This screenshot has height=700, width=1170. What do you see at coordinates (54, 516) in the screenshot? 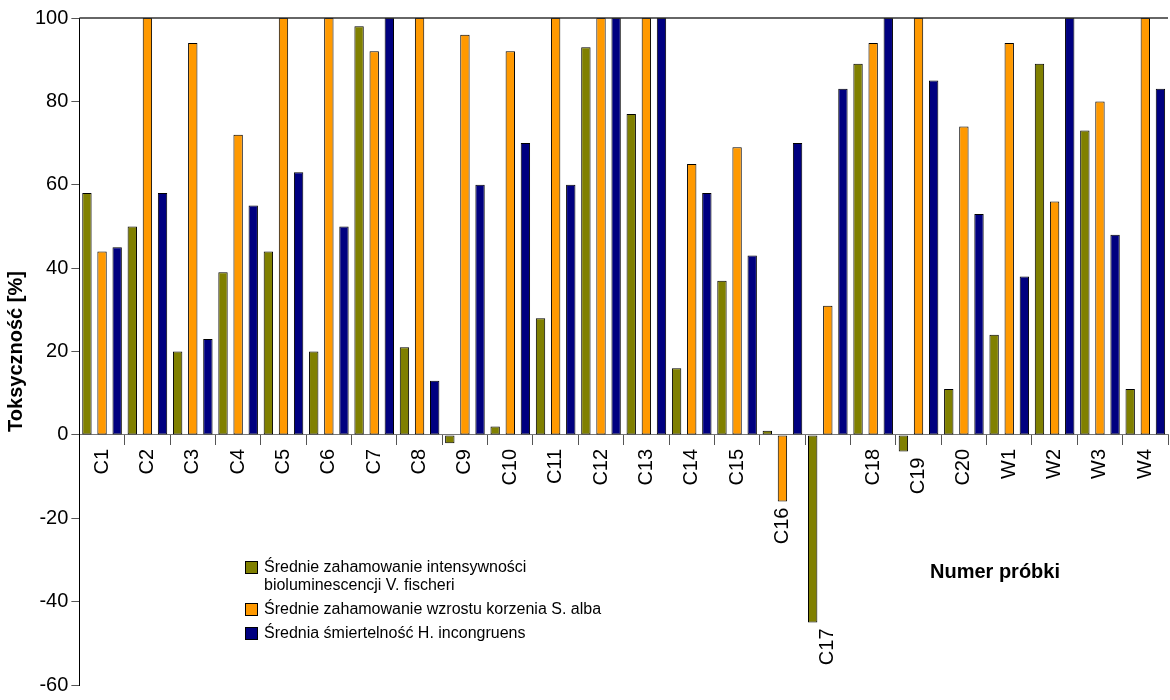
I see `y-tick-label: -20` at bounding box center [54, 516].